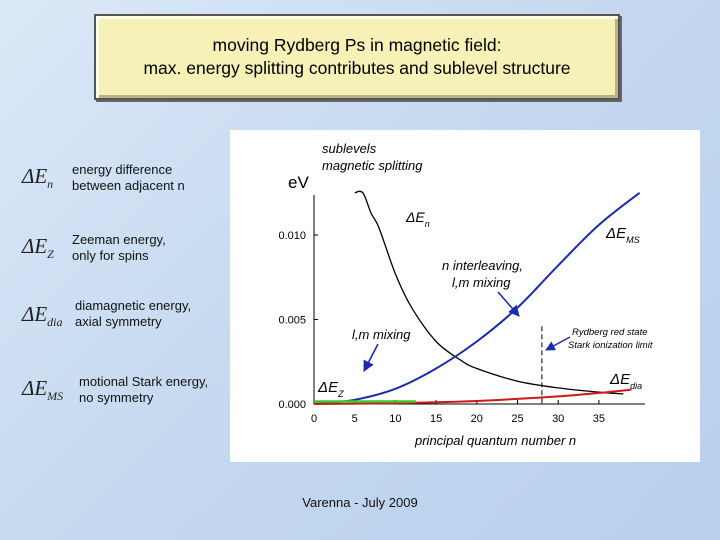 The height and width of the screenshot is (540, 720). What do you see at coordinates (395, 419) in the screenshot?
I see `x-tick-label: 10` at bounding box center [395, 419].